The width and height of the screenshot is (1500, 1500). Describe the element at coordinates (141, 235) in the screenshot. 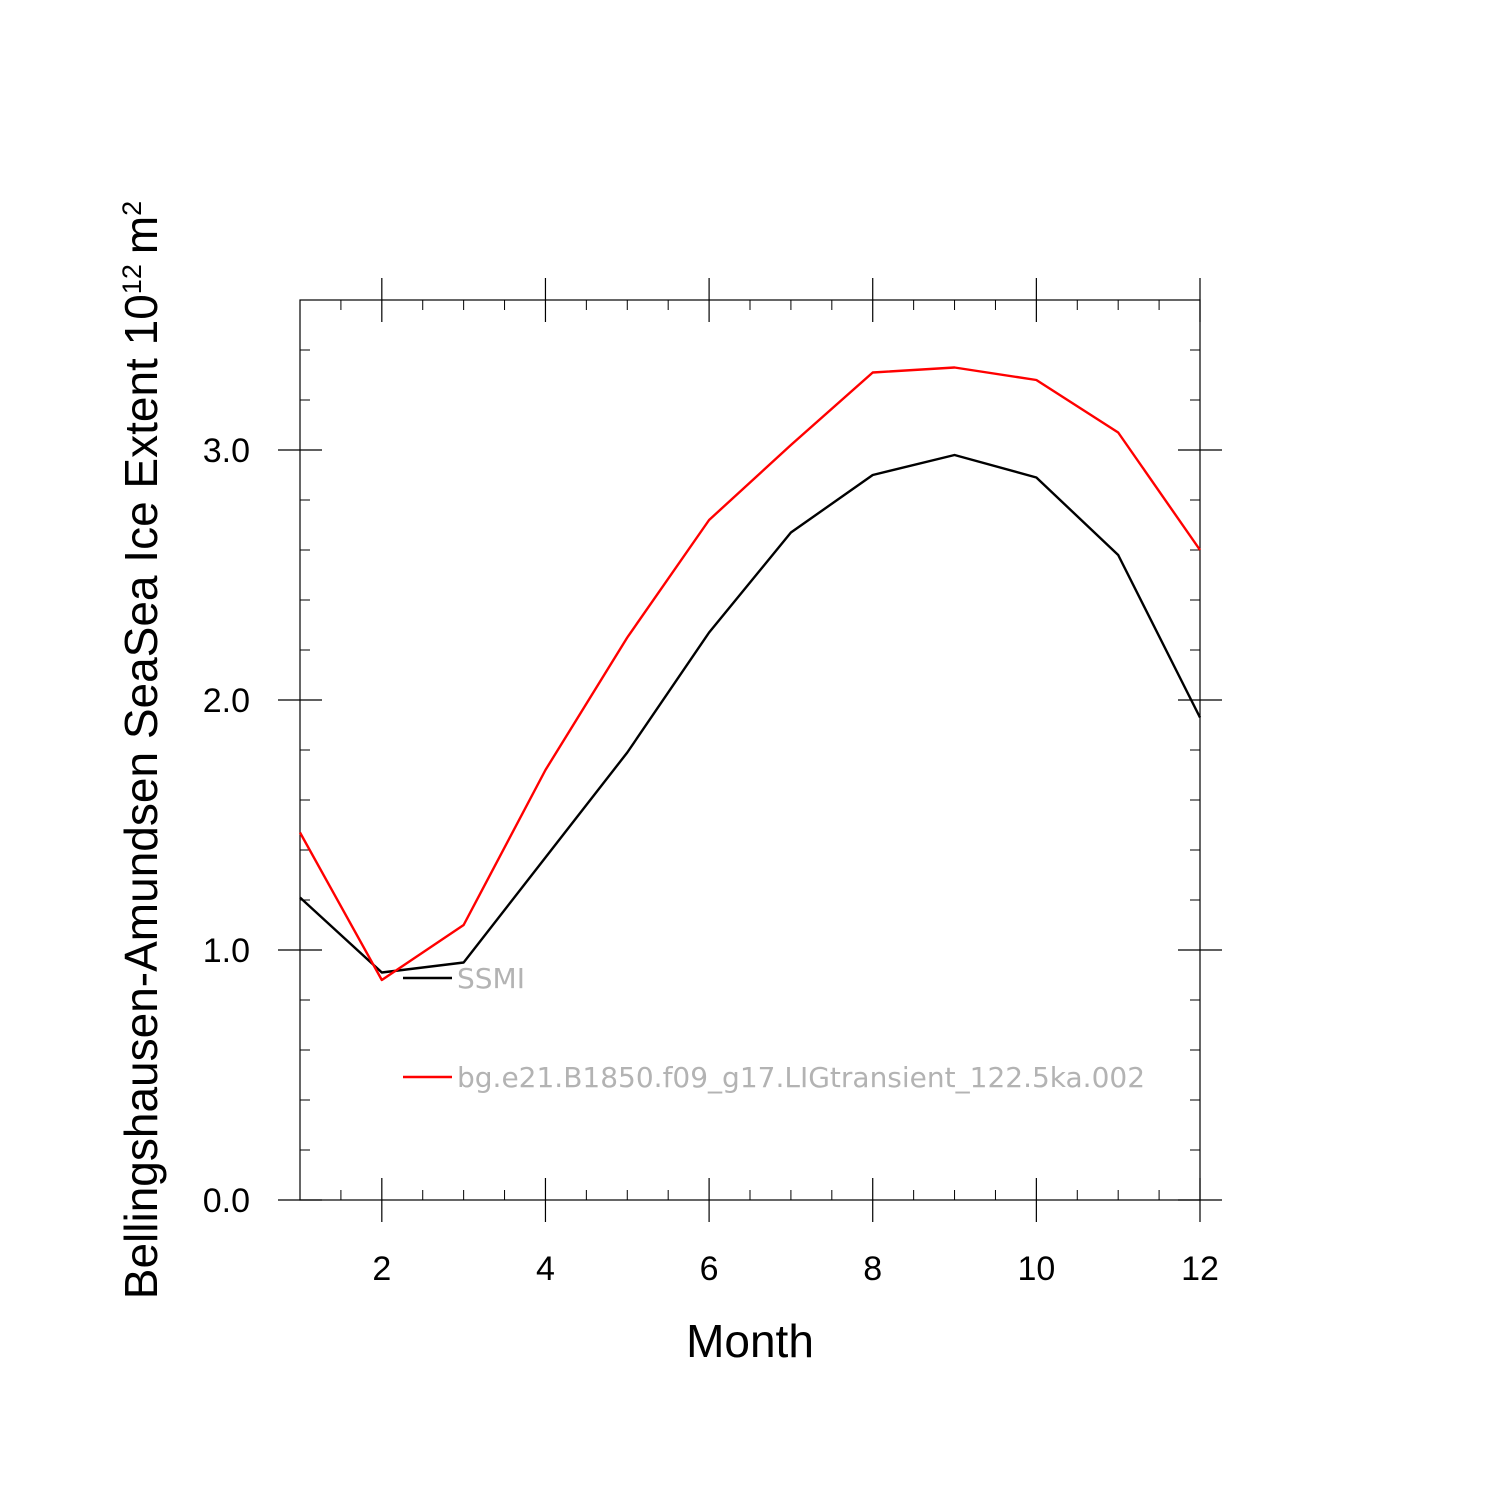

I see `y-axis-title-unit: m` at that location.